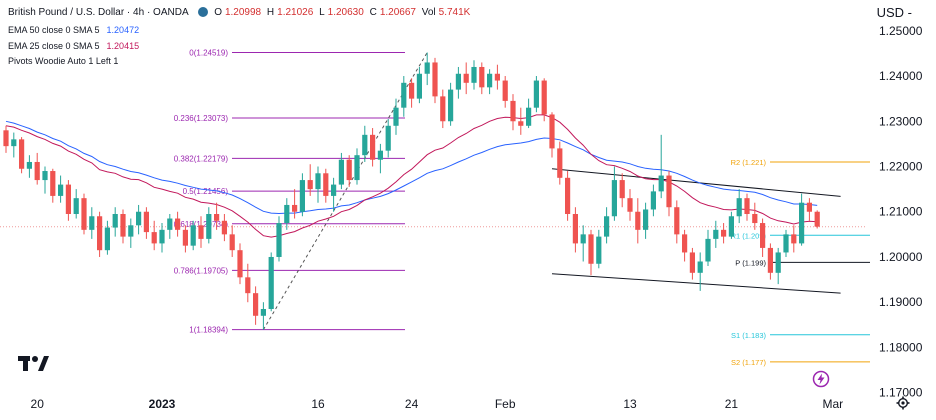 The image size is (936, 420). I want to click on pivots-legend: Pivots Woodie Auto 1 Left 1, so click(64, 61).